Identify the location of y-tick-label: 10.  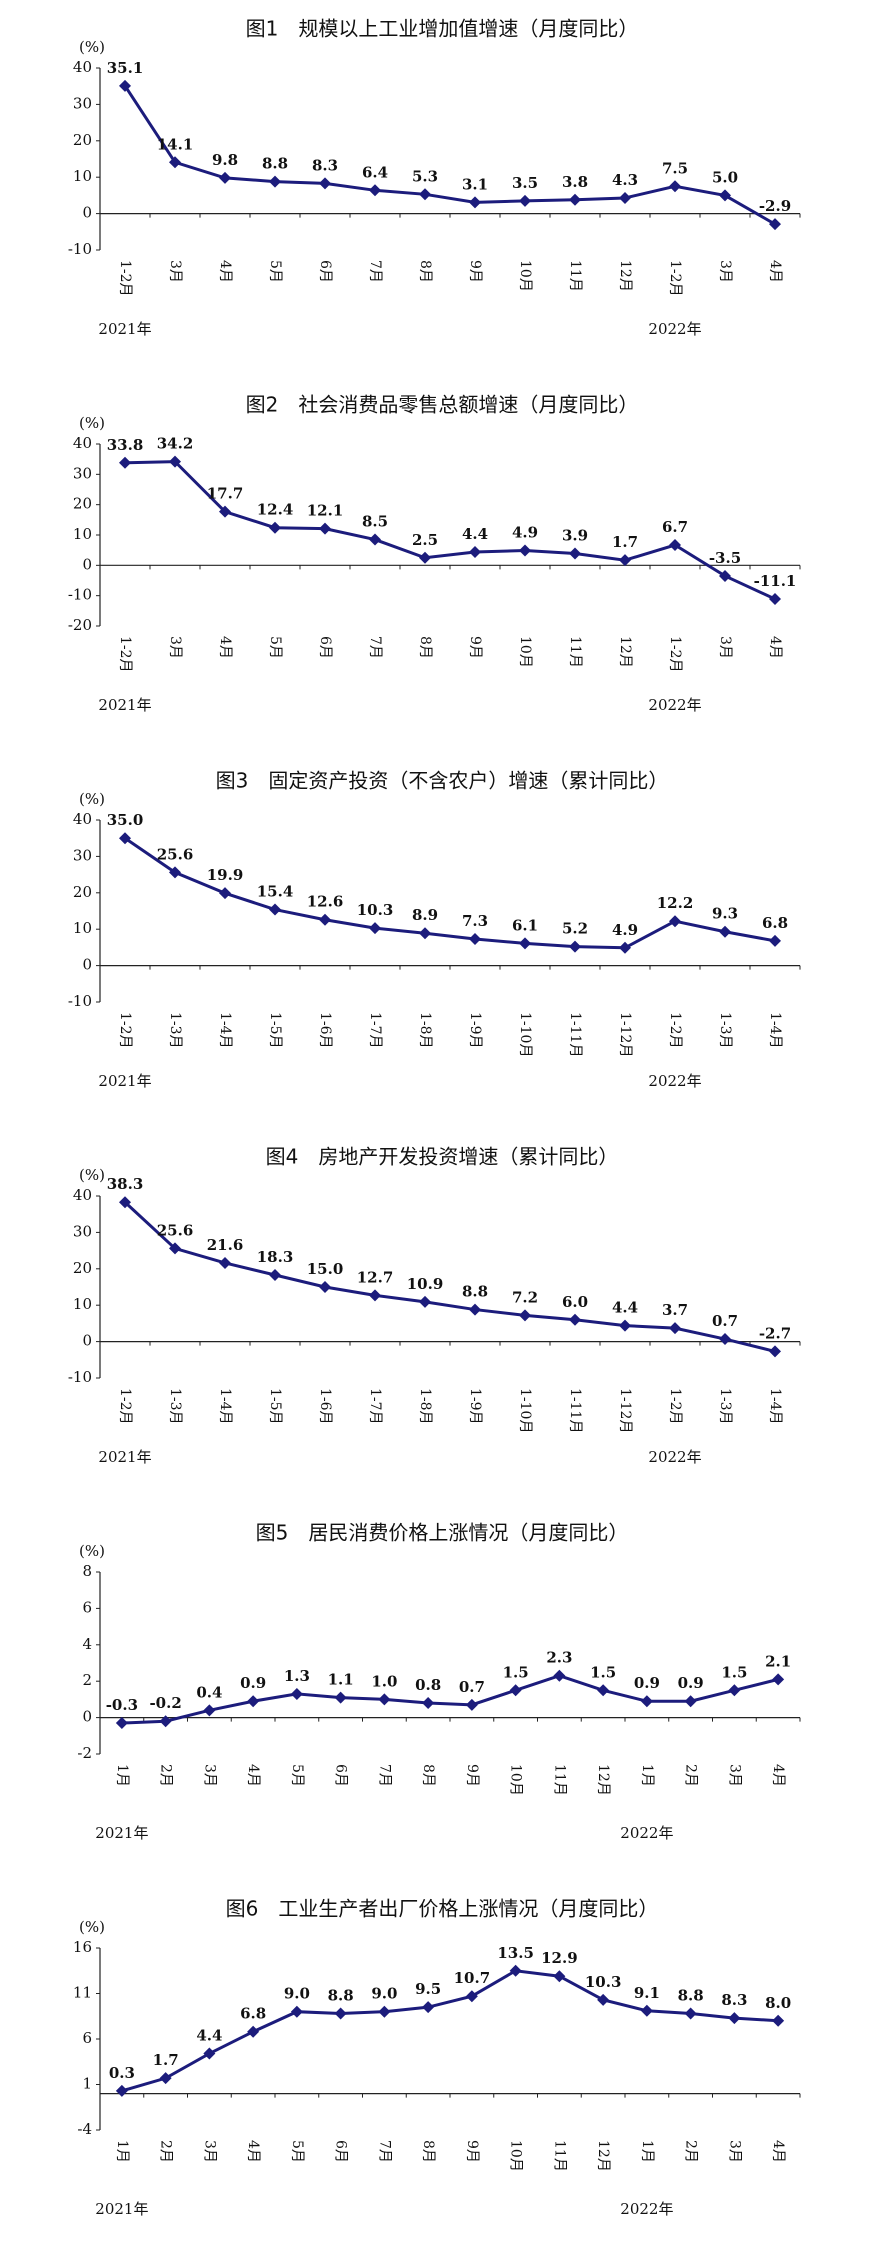
(82, 928).